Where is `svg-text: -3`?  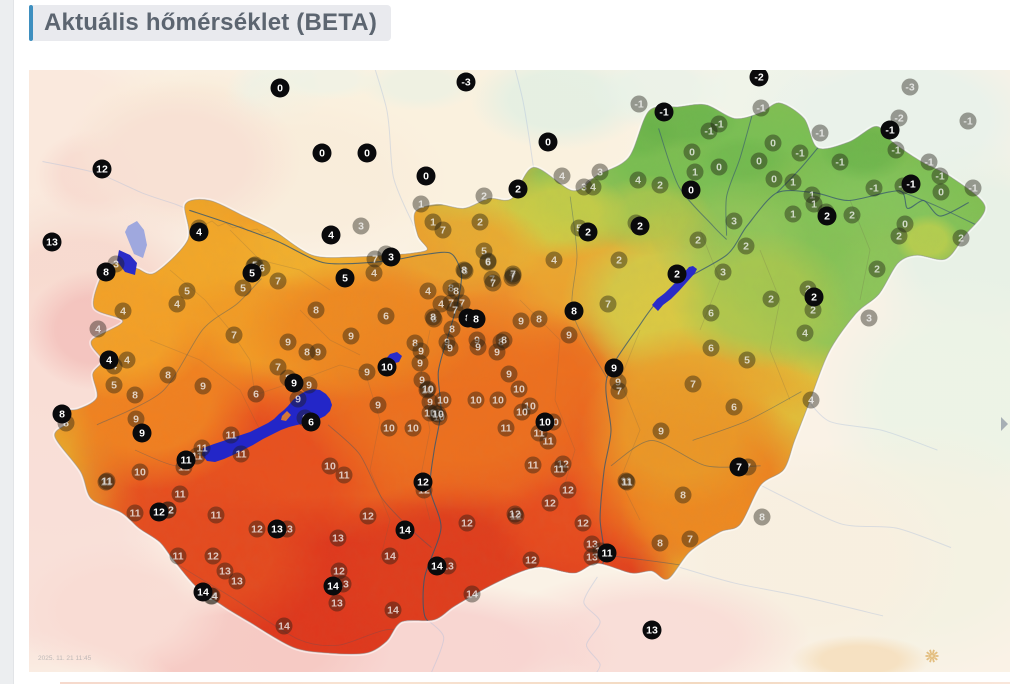
svg-text: -3 is located at coordinates (909, 88).